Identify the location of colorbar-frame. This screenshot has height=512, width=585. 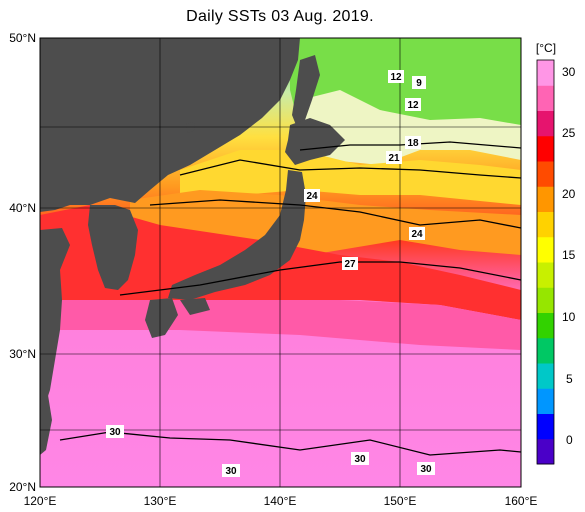
(545, 262).